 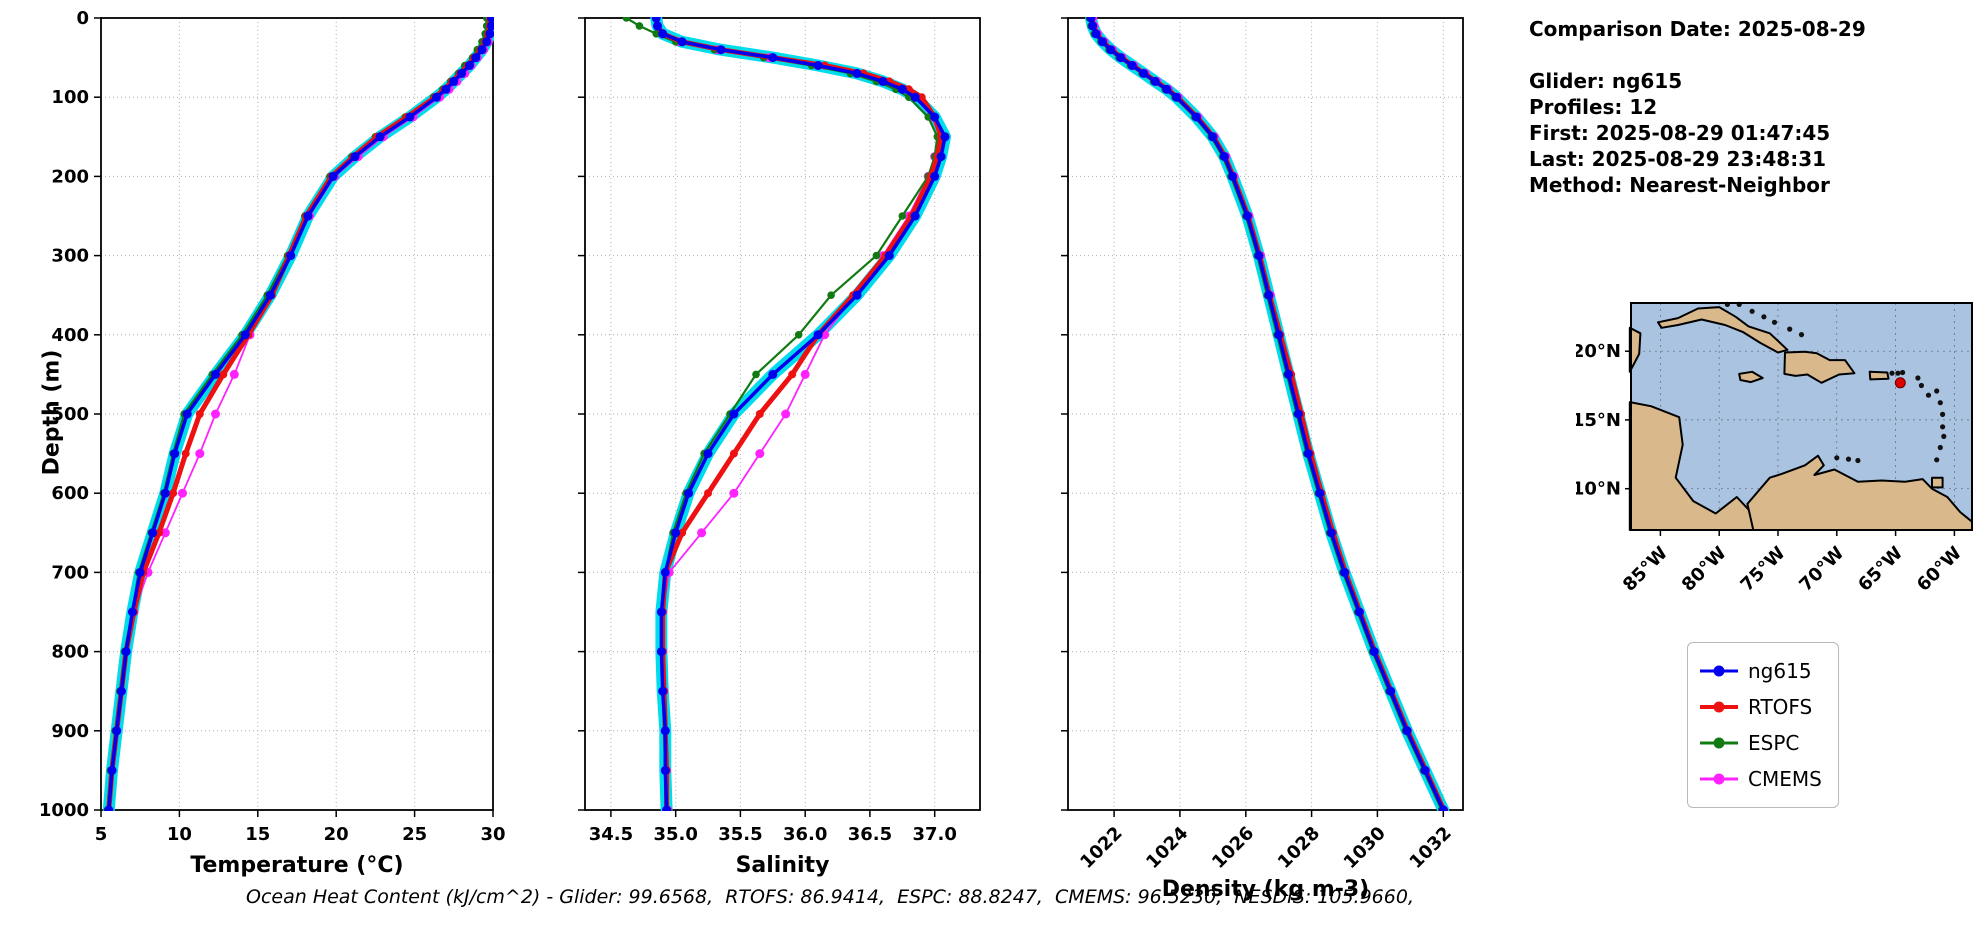 I want to click on legend-swatch-ng615, so click(x=1719, y=671).